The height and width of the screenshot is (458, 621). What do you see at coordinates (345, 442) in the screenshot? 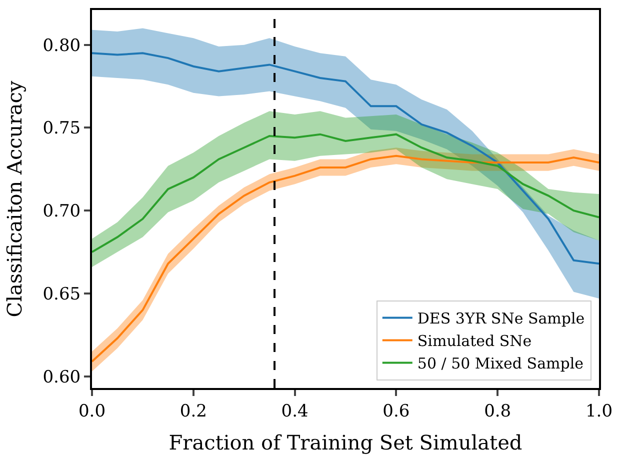
I see `x-axis-title: Fraction of Training Set Simulated` at bounding box center [345, 442].